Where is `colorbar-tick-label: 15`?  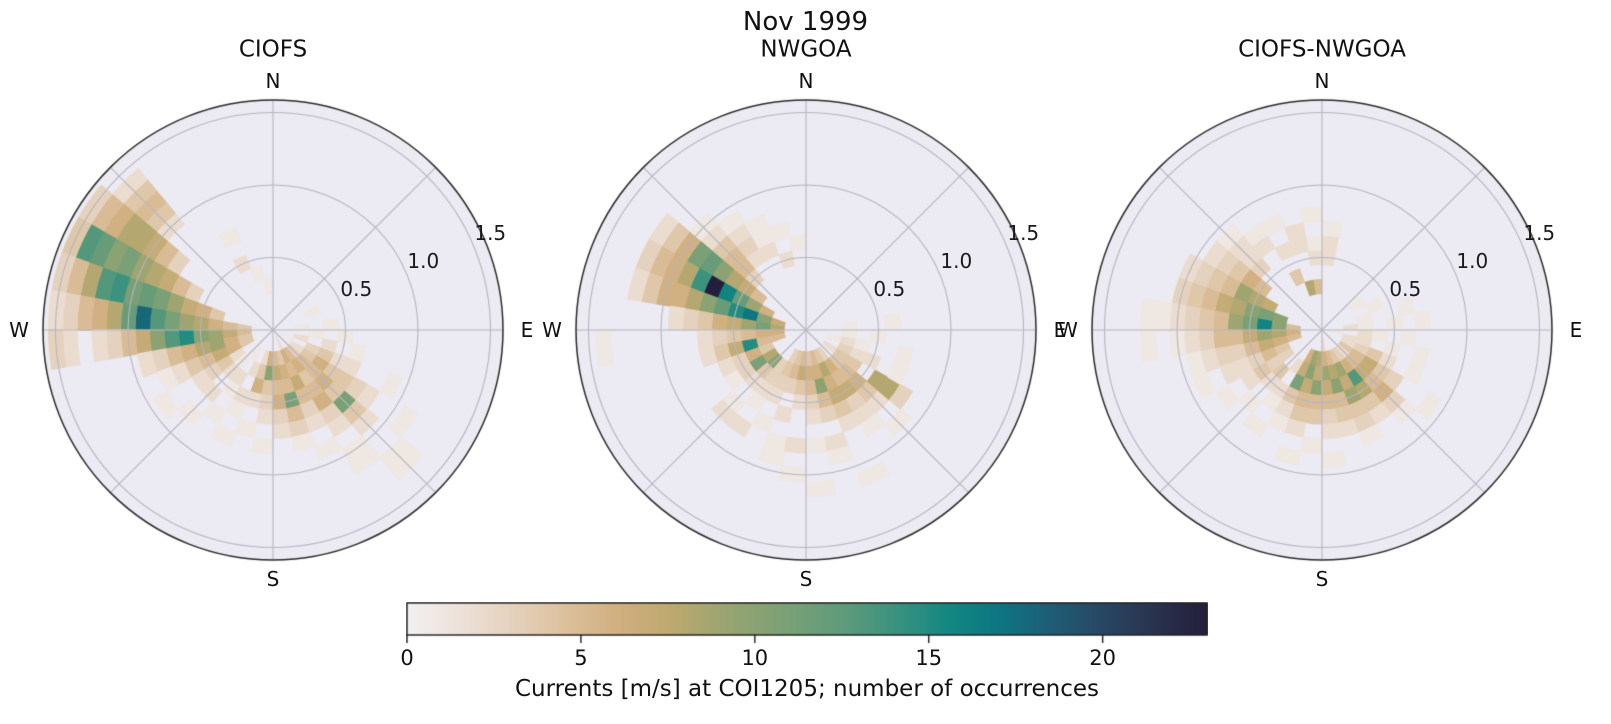
colorbar-tick-label: 15 is located at coordinates (929, 658).